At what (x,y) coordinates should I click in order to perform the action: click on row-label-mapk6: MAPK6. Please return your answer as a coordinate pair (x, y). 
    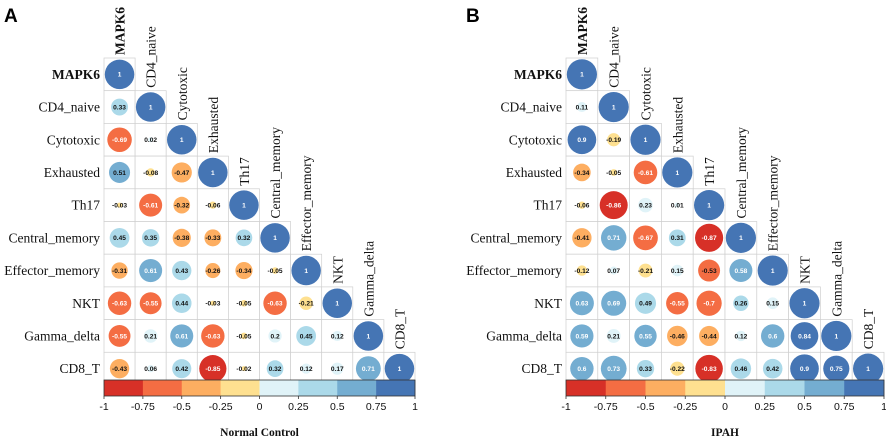
    Looking at the image, I should click on (76, 74).